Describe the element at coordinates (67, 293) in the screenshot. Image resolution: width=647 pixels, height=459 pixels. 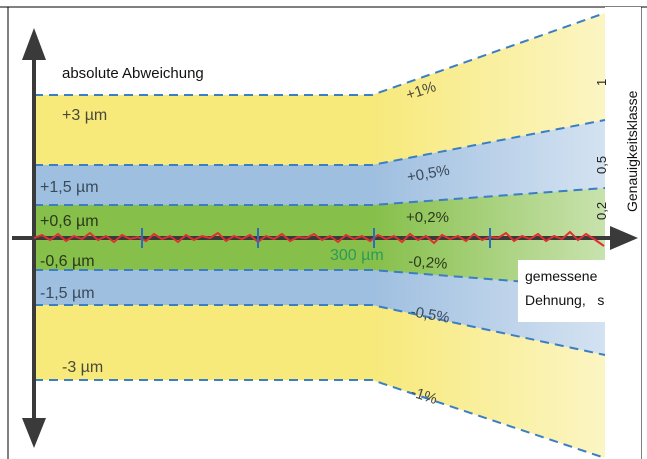
I see `band-label-minus-1-5um: -1,5 µm` at that location.